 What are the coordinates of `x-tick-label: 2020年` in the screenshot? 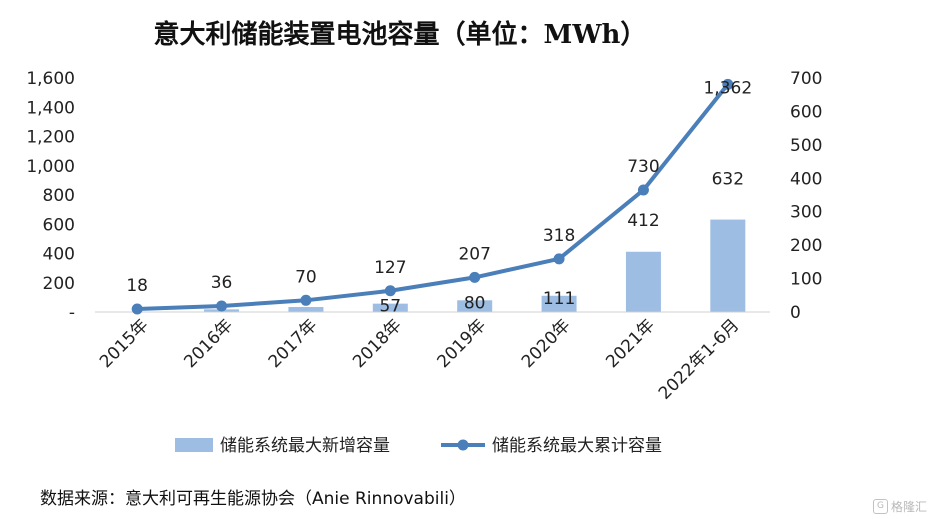 It's located at (546, 343).